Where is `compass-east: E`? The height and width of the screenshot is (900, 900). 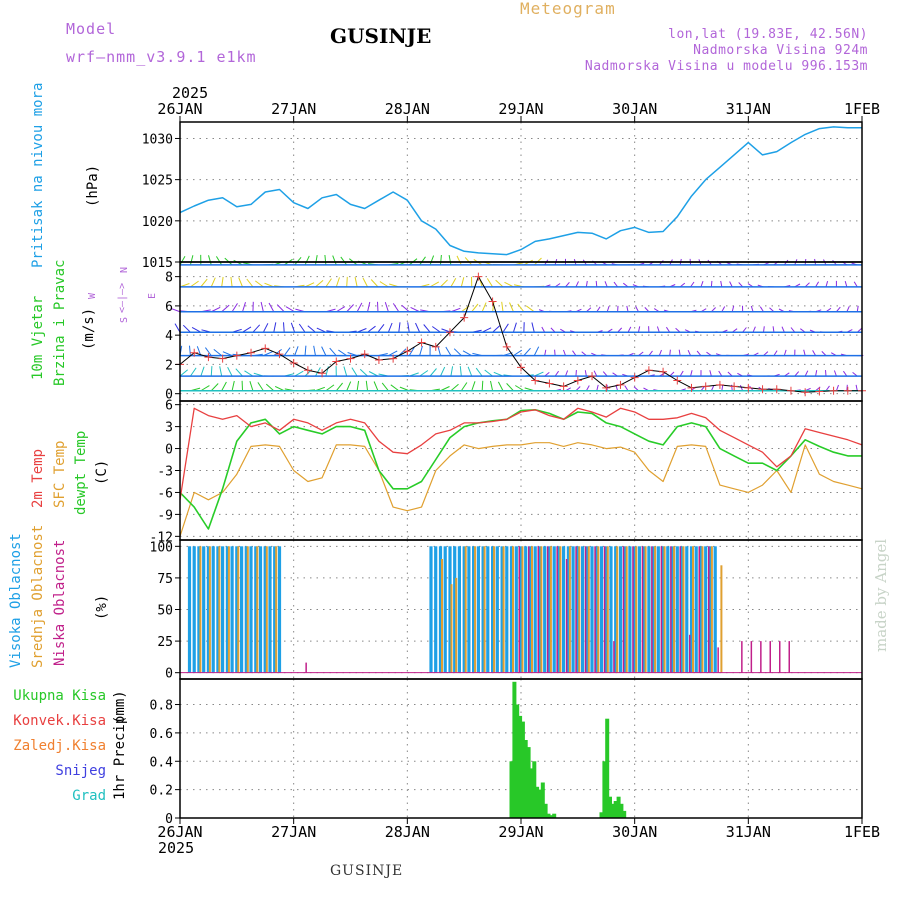 compass-east: E is located at coordinates (152, 296).